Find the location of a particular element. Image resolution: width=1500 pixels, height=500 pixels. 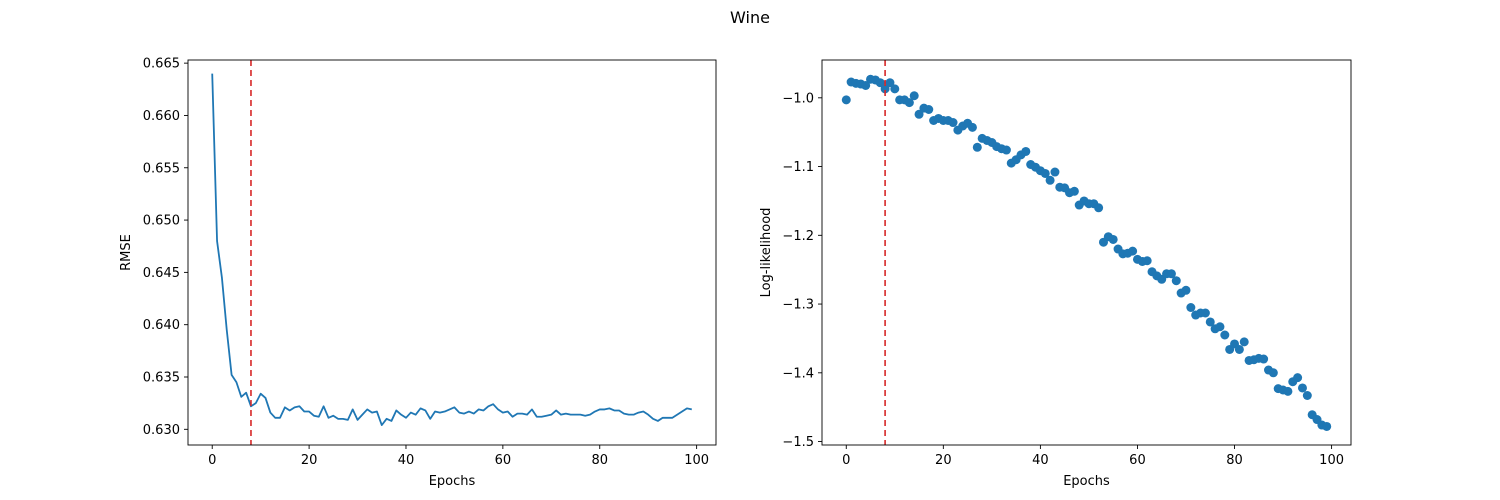

rmse-x-tick-label: 60 is located at coordinates (503, 460).